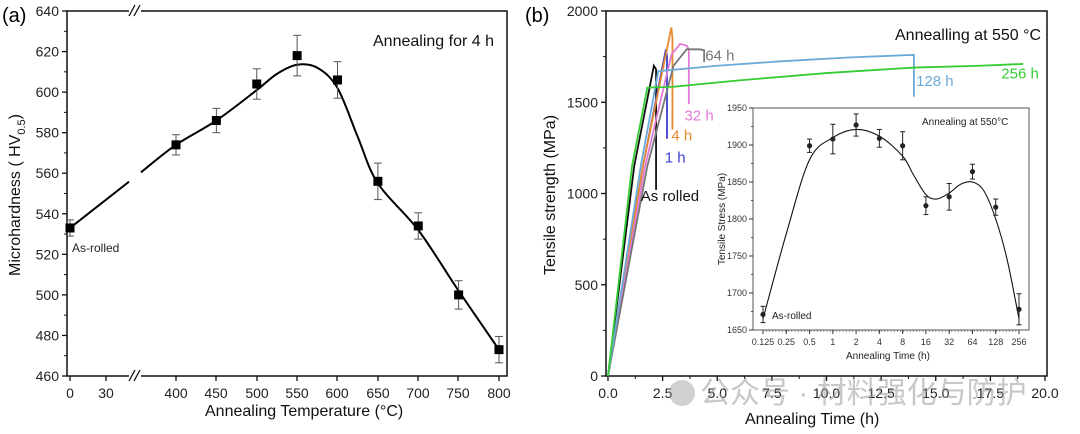  Describe the element at coordinates (458, 393) in the screenshot. I see `x-tick-label: 750` at that location.